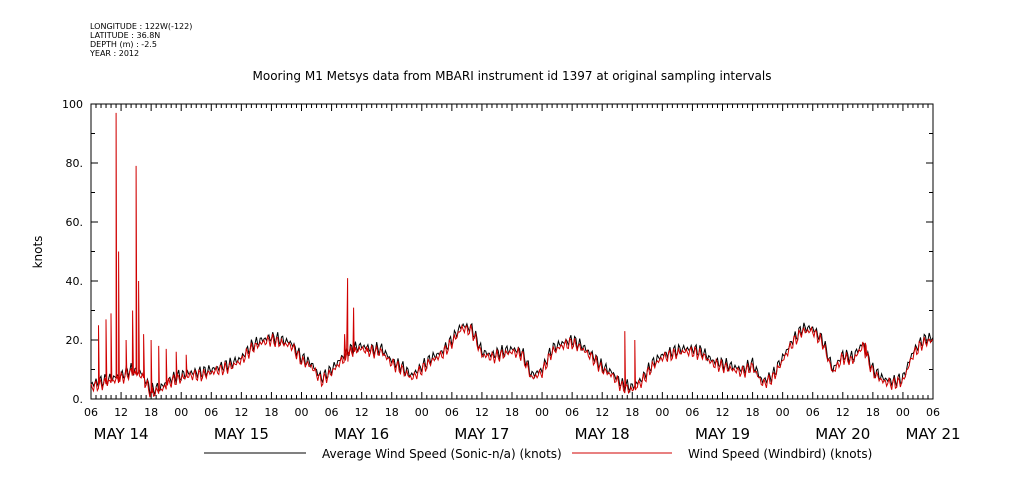  I want to click on latitude-label: LATITUDE : 36.8N, so click(125, 35).